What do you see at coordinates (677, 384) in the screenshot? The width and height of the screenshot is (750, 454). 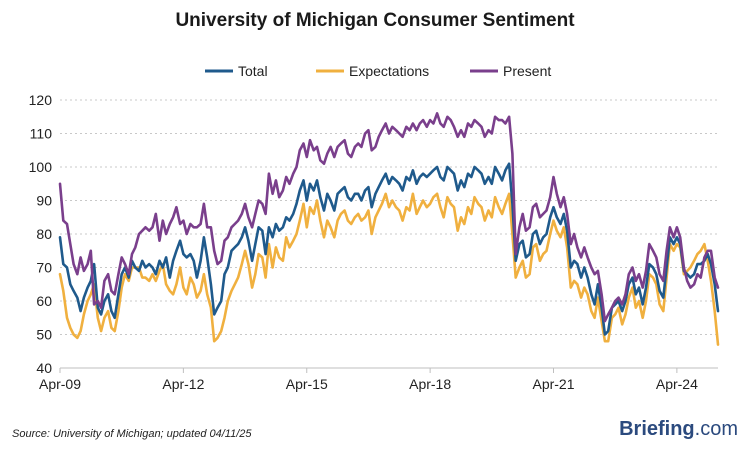 I see `x-tick-label: Apr-24` at bounding box center [677, 384].